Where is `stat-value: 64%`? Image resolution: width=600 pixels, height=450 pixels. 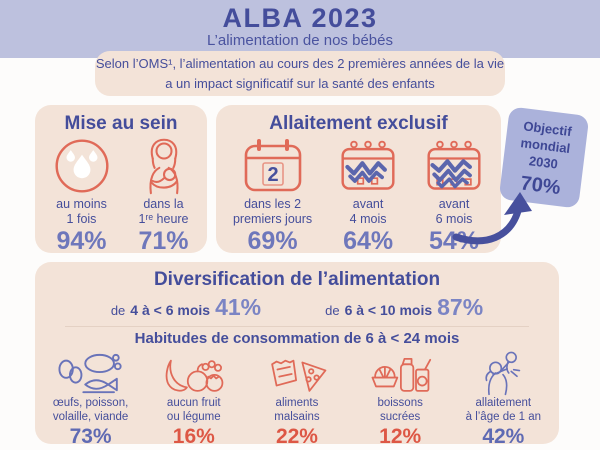
stat-value: 64% is located at coordinates (368, 240).